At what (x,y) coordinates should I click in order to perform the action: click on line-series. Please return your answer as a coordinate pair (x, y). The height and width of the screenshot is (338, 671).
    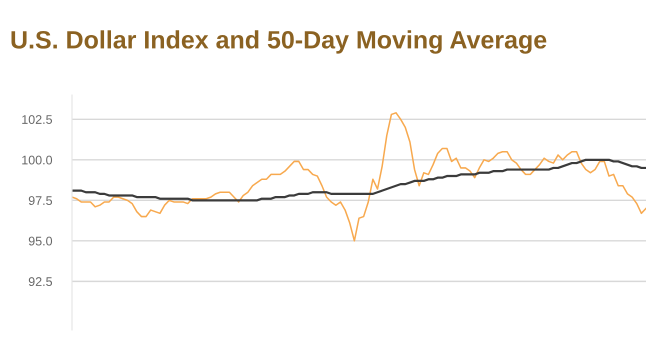
    Looking at the image, I should click on (359, 180).